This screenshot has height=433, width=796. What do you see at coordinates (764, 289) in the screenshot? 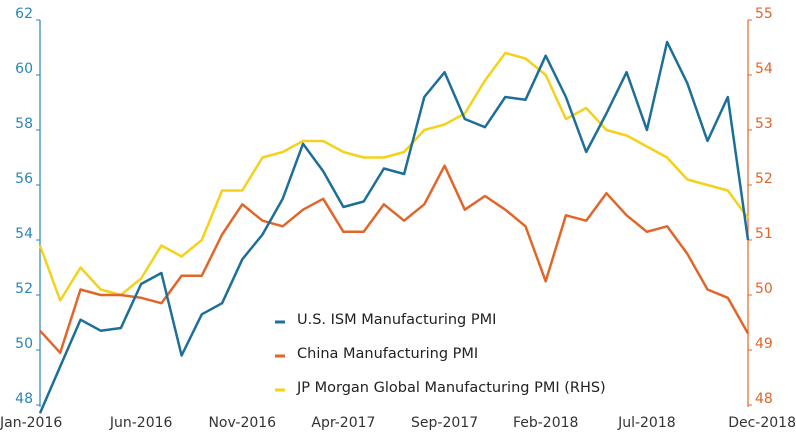
I see `y2-tick-label: 50` at bounding box center [764, 289].